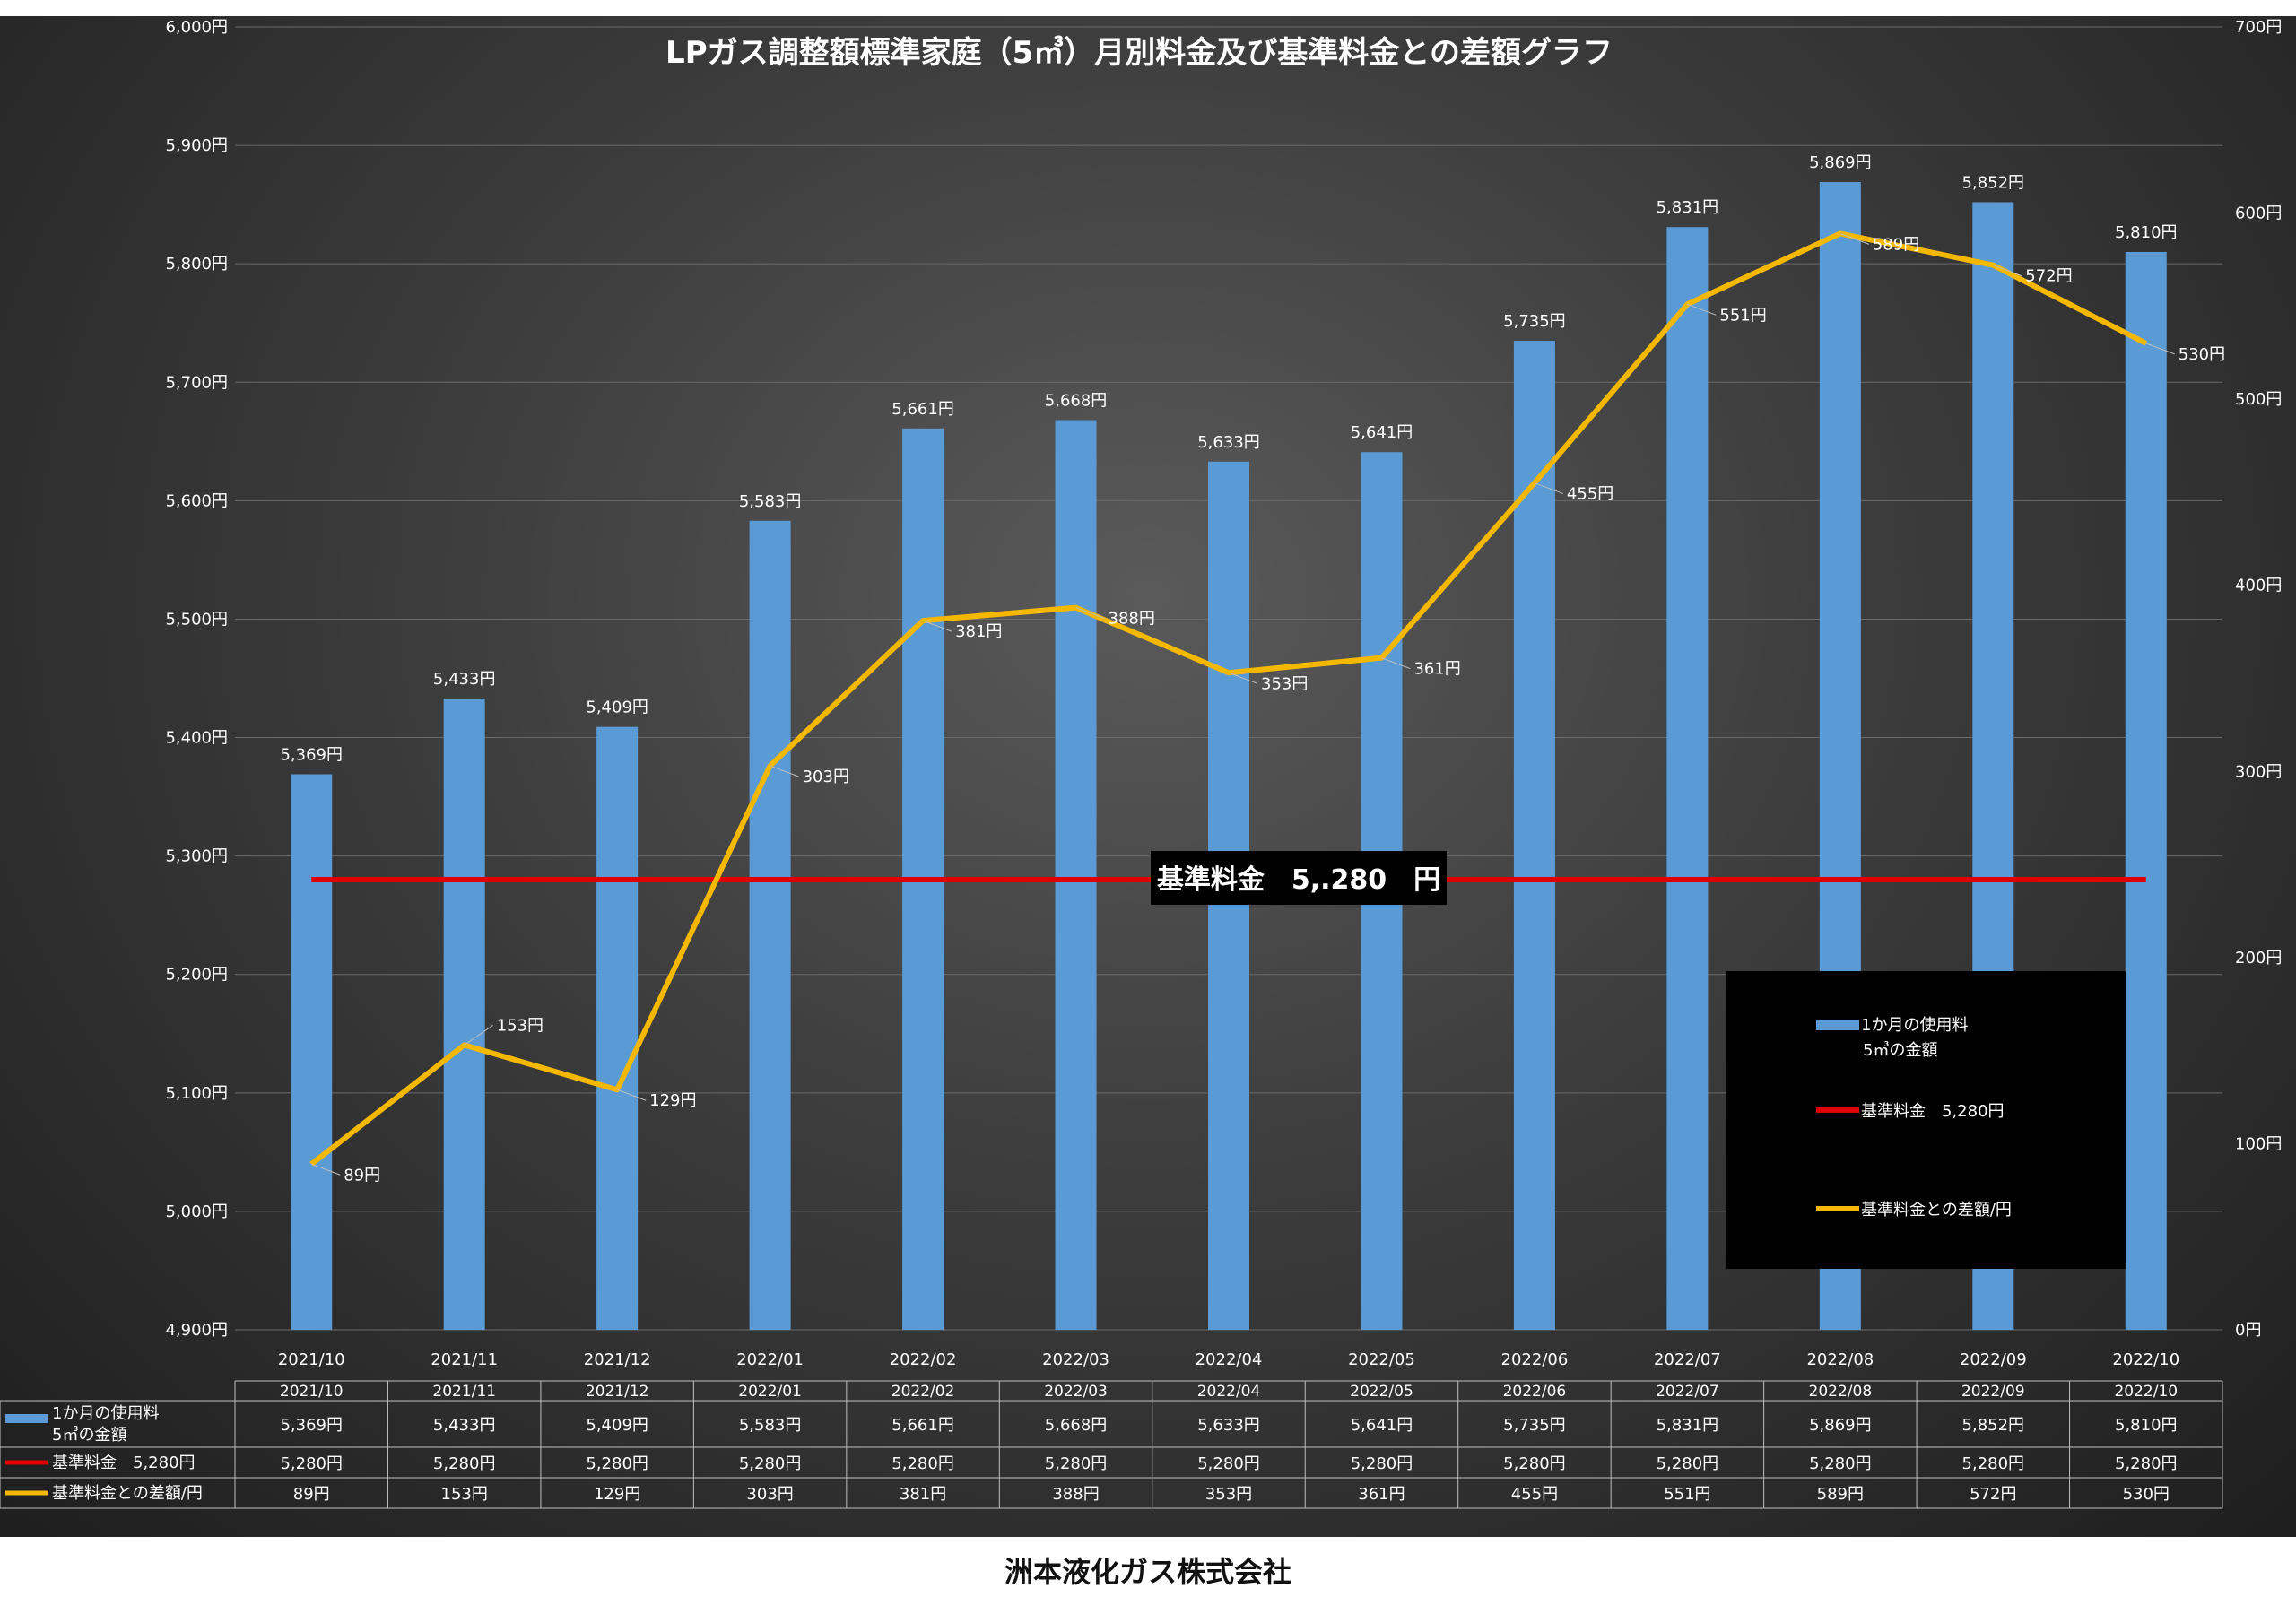  Describe the element at coordinates (617, 1425) in the screenshot. I see `table-cell: 5,409円` at that location.